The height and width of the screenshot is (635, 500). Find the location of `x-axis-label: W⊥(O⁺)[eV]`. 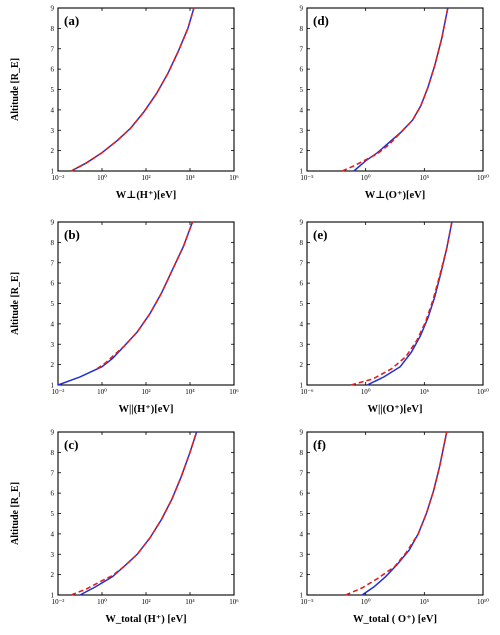

x-axis-label: W⊥(O⁺)[eV] is located at coordinates (395, 195).